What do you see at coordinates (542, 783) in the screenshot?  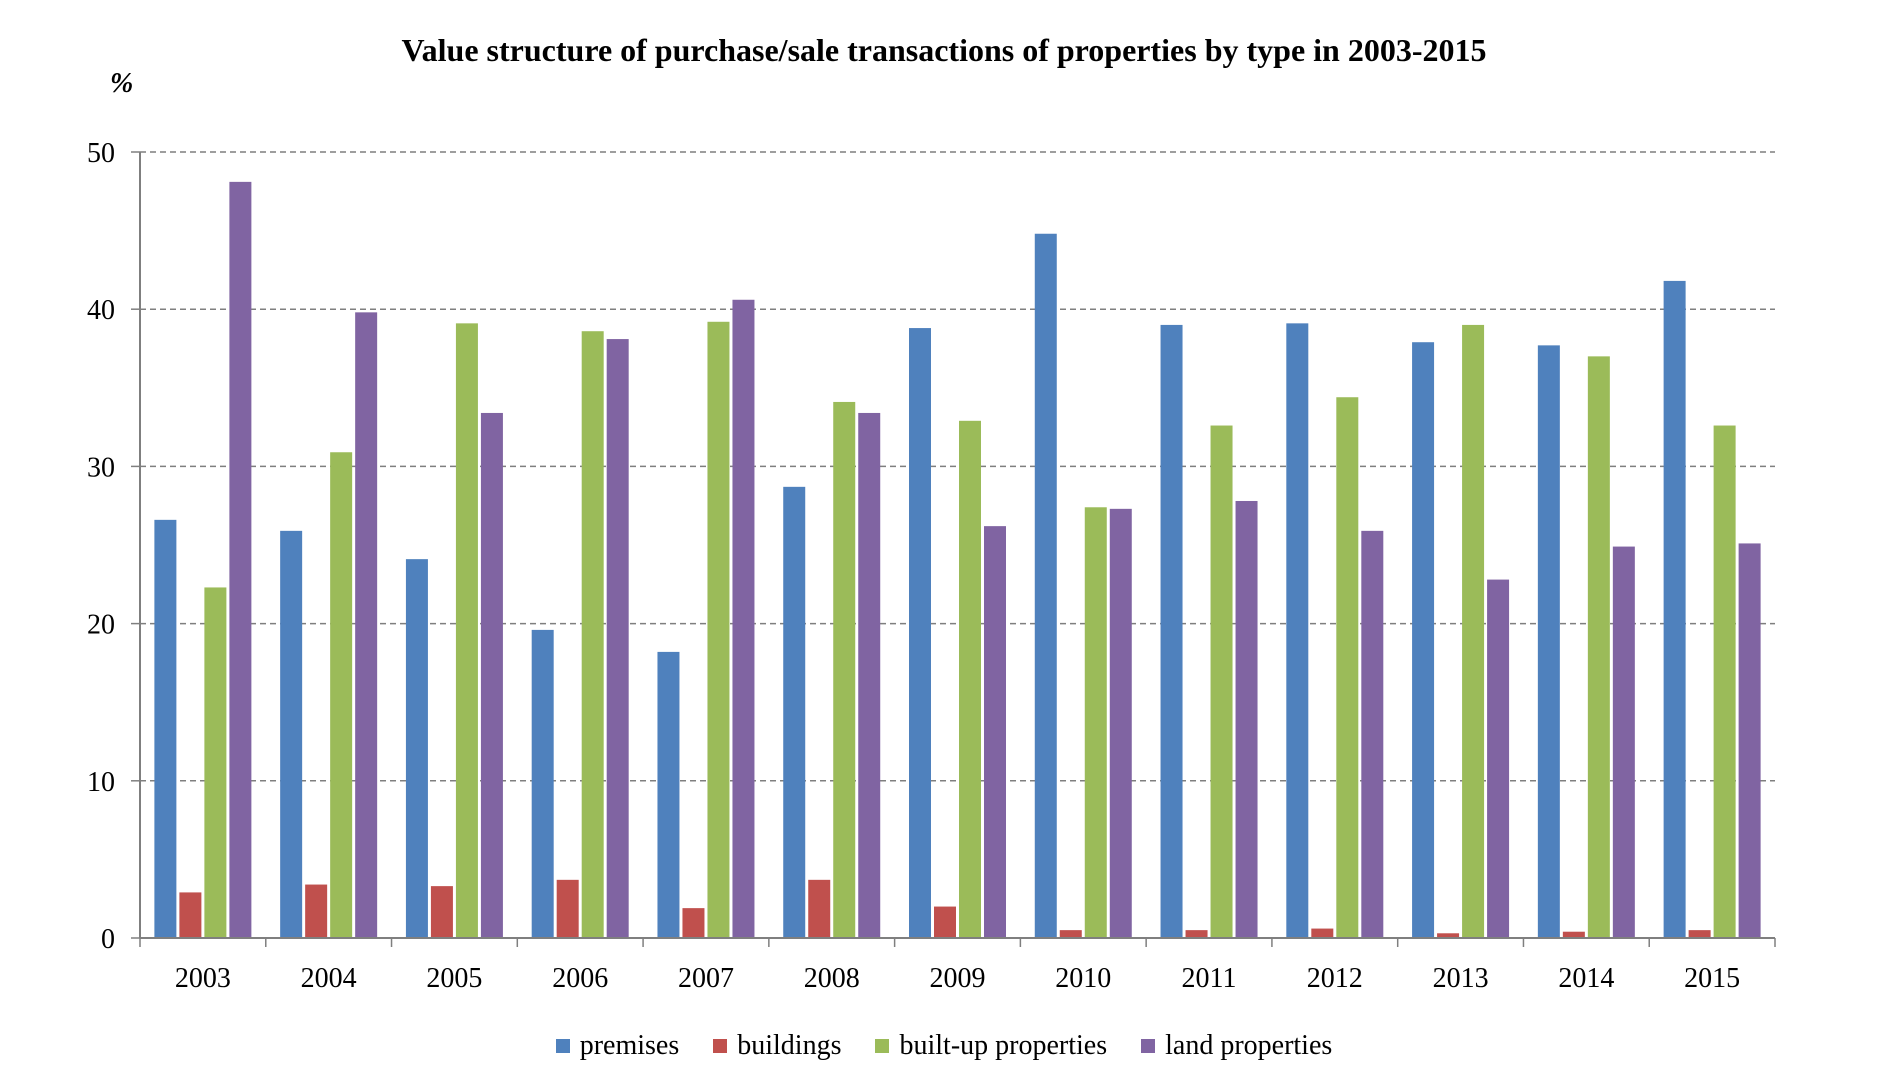 I see `bar-premises-2006` at bounding box center [542, 783].